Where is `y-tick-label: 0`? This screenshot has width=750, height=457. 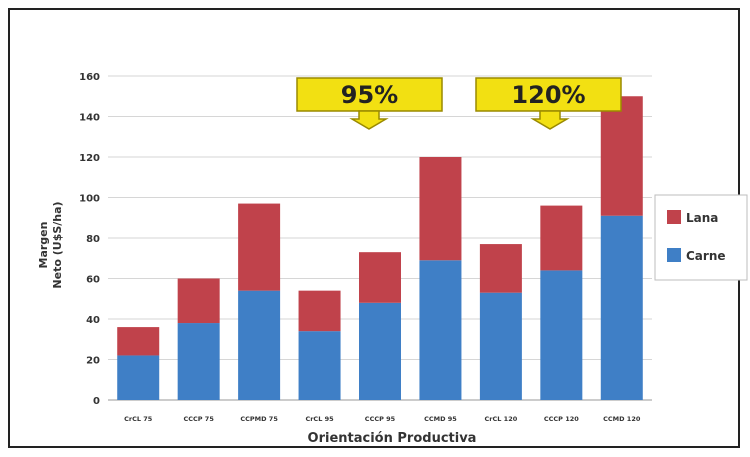 y-tick-label: 0 is located at coordinates (96, 401).